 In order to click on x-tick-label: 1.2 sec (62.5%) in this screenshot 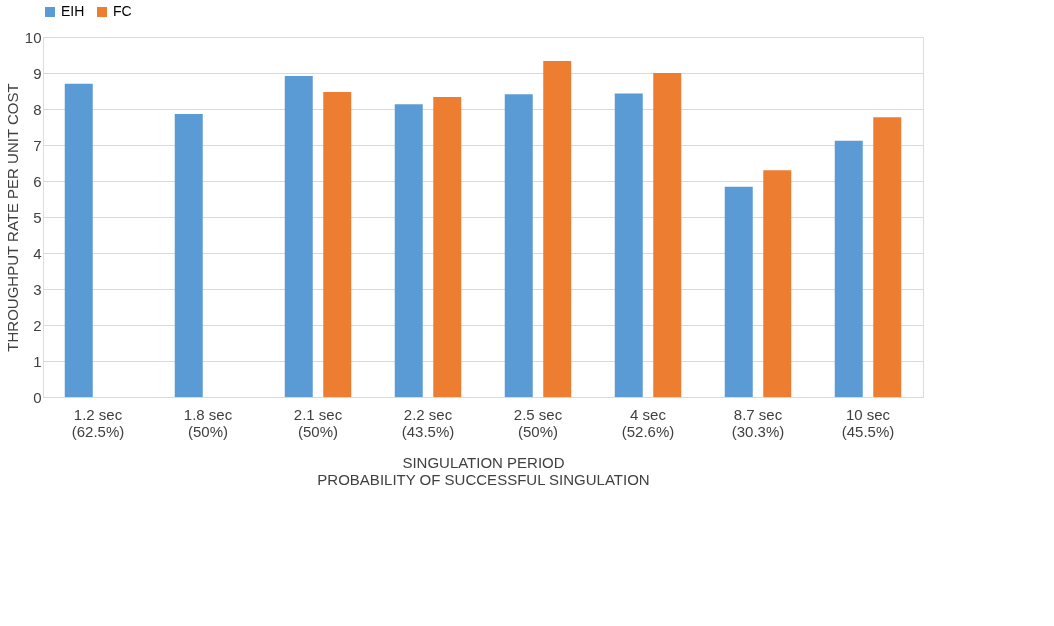, I will do `click(98, 422)`.